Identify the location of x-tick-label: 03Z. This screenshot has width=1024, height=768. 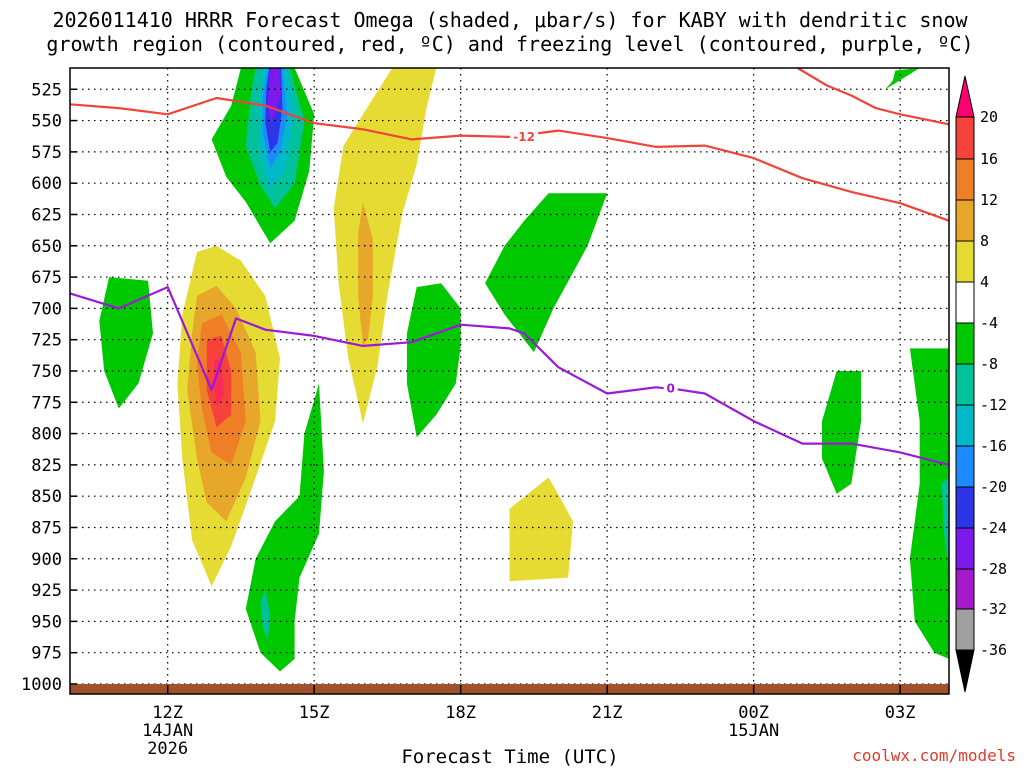
(900, 713).